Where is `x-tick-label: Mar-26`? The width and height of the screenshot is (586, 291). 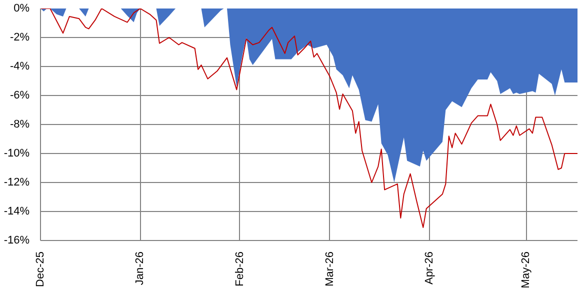 x-tick-label: Mar-26 is located at coordinates (330, 269).